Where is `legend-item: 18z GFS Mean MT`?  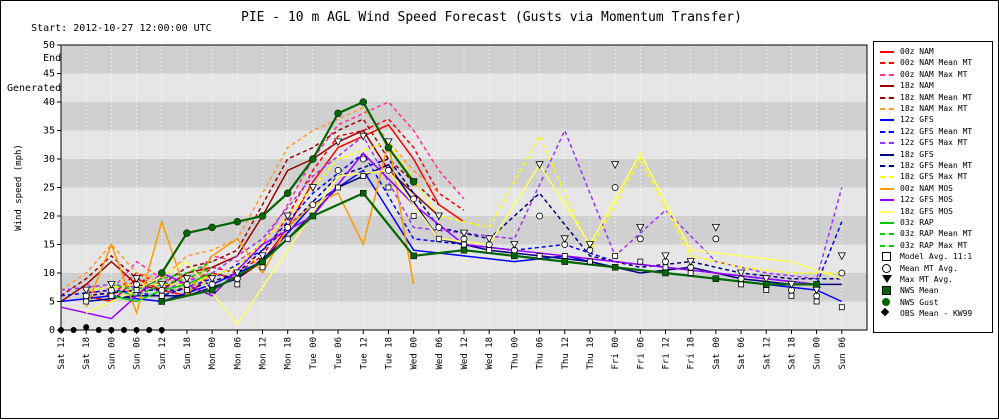
legend-item: 18z GFS Mean MT is located at coordinates (933, 165).